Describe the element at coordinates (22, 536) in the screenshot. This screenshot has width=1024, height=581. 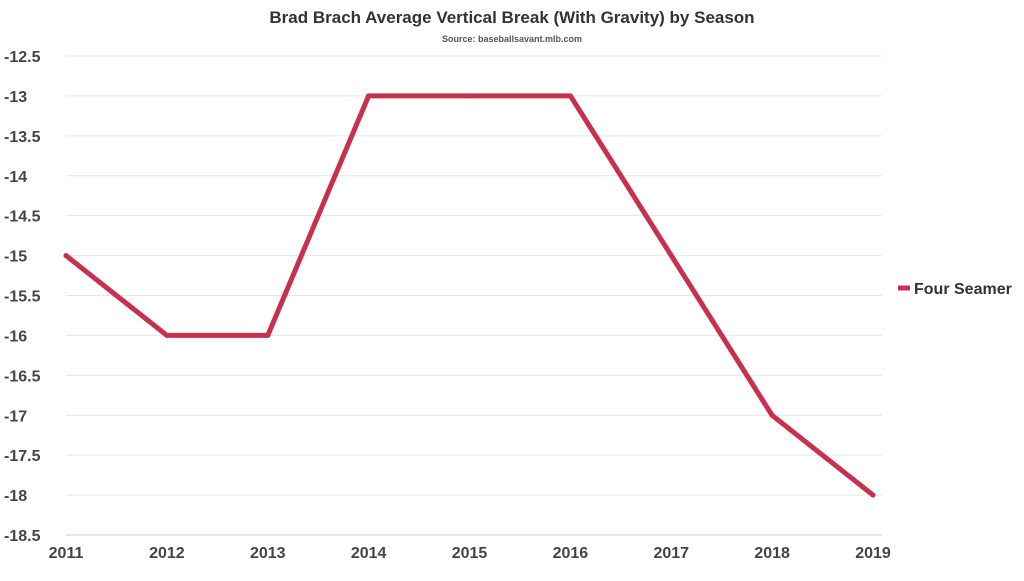
I see `y-tick-label: -18.5` at that location.